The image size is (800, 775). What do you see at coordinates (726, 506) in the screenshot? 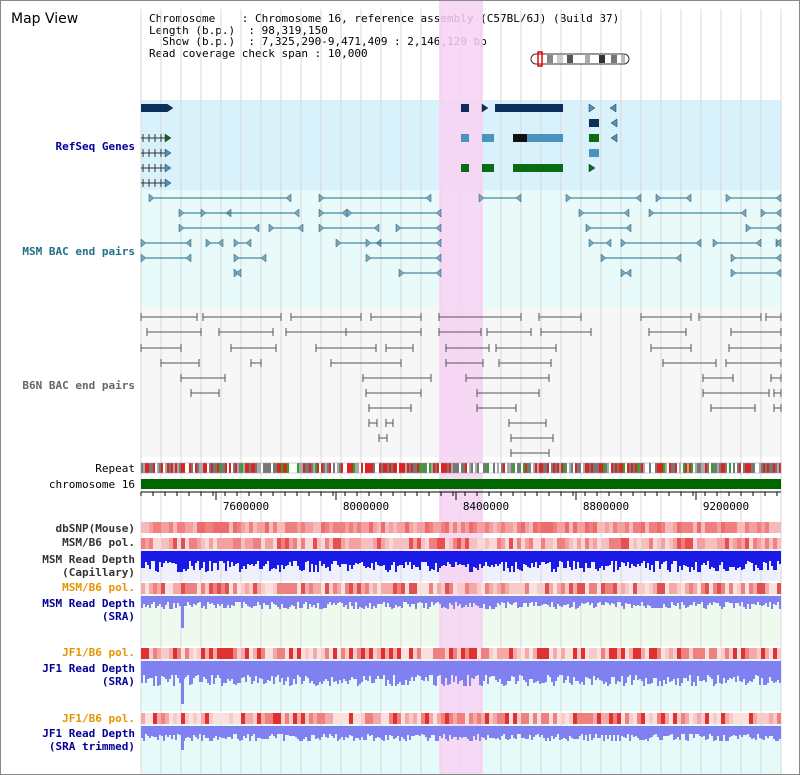
I see `axis-tick-label: 9200000` at bounding box center [726, 506].